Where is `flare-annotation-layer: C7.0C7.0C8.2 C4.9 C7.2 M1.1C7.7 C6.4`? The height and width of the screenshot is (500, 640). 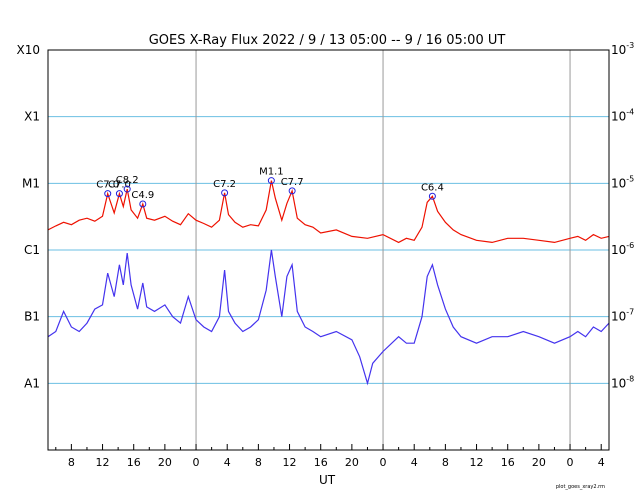 flare-annotation-layer: C7.0C7.0C8.2 C4.9 C7.2 M1.1C7.7 C6.4 is located at coordinates (270, 187).